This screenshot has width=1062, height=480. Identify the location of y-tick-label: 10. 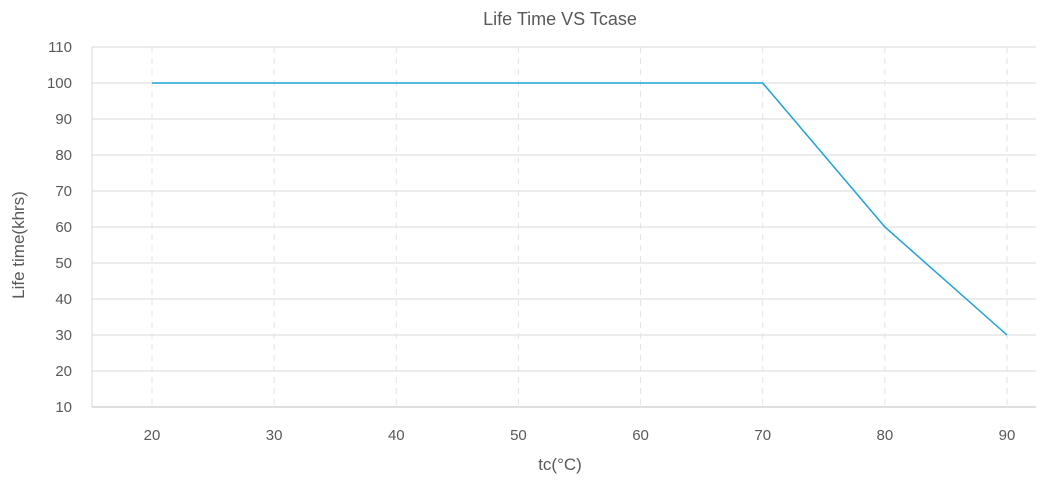
(63, 407).